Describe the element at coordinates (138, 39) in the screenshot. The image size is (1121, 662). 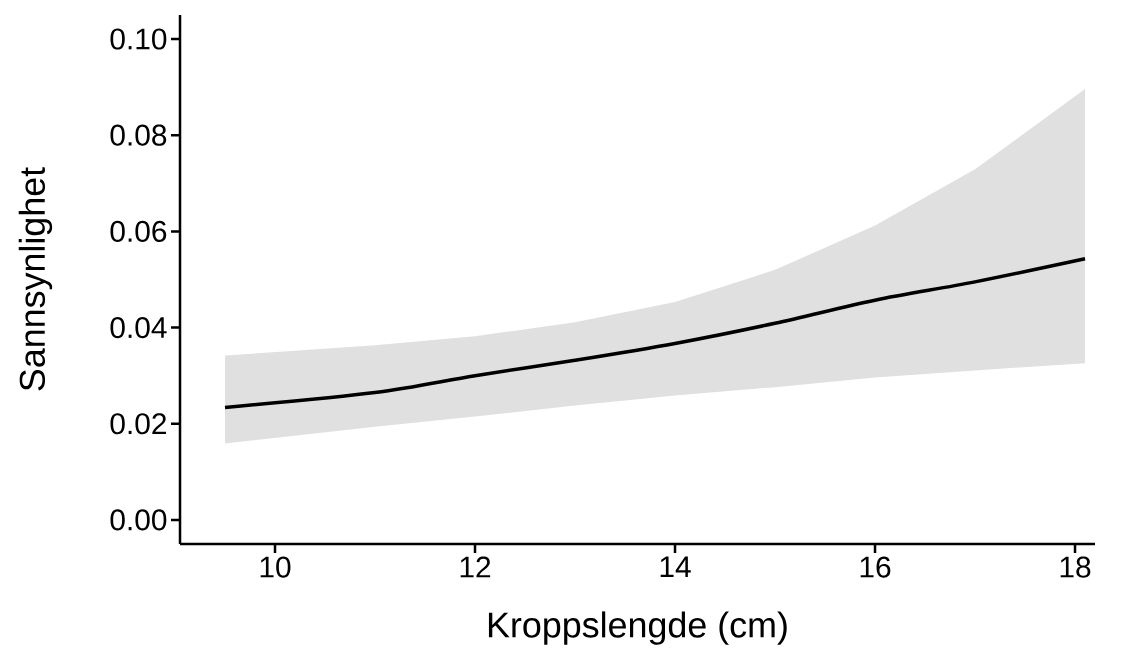
I see `y-tick-label: 0.10` at that location.